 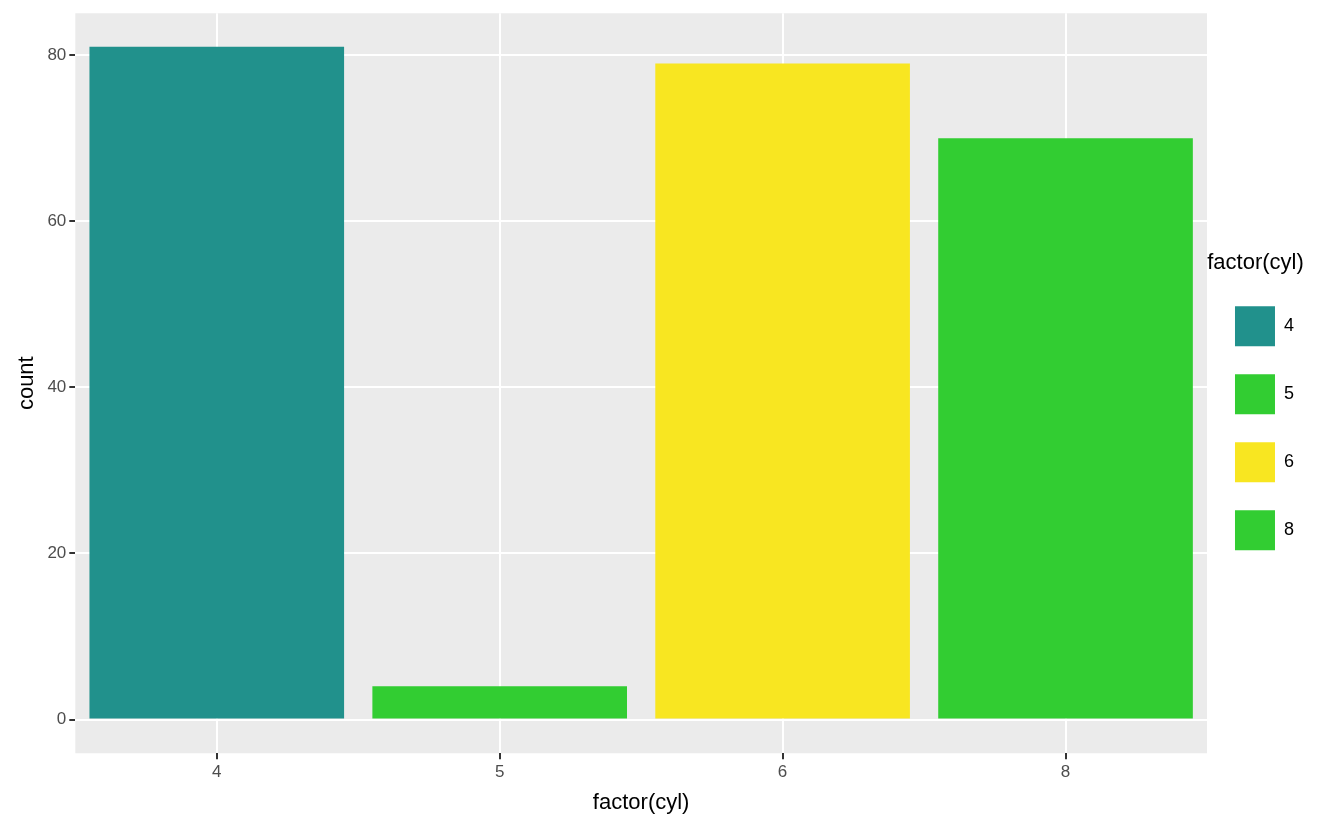 What do you see at coordinates (1288, 325) in the screenshot?
I see `legend-label: 4` at bounding box center [1288, 325].